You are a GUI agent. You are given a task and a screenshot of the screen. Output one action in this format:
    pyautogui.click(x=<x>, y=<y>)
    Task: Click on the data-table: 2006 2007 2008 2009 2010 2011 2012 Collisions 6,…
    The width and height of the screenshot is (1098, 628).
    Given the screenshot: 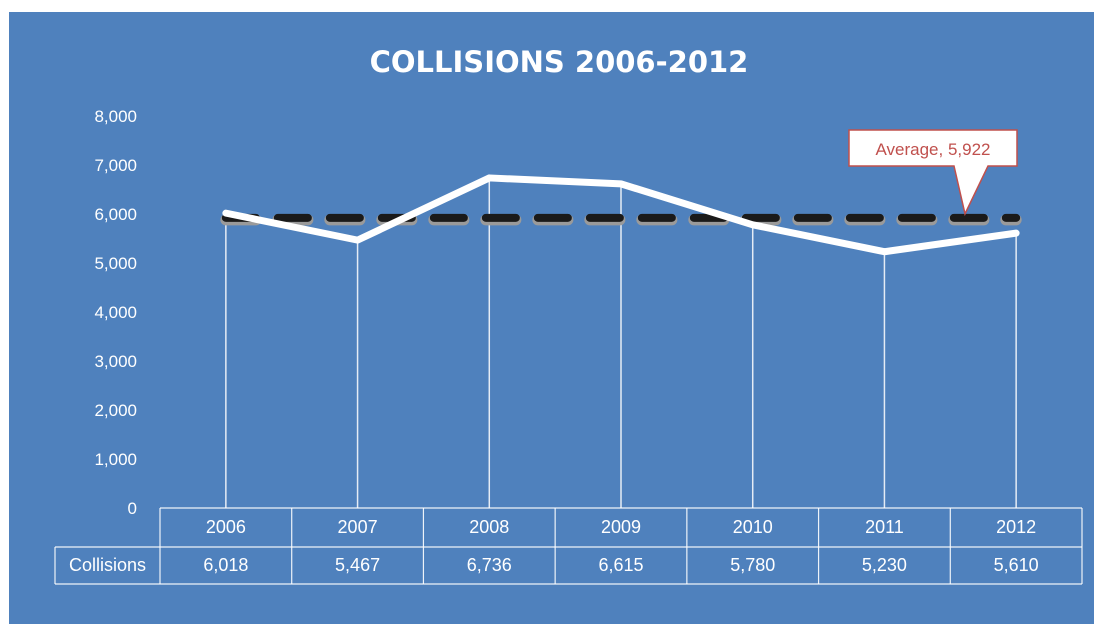 What is the action you would take?
    pyautogui.click(x=568, y=546)
    